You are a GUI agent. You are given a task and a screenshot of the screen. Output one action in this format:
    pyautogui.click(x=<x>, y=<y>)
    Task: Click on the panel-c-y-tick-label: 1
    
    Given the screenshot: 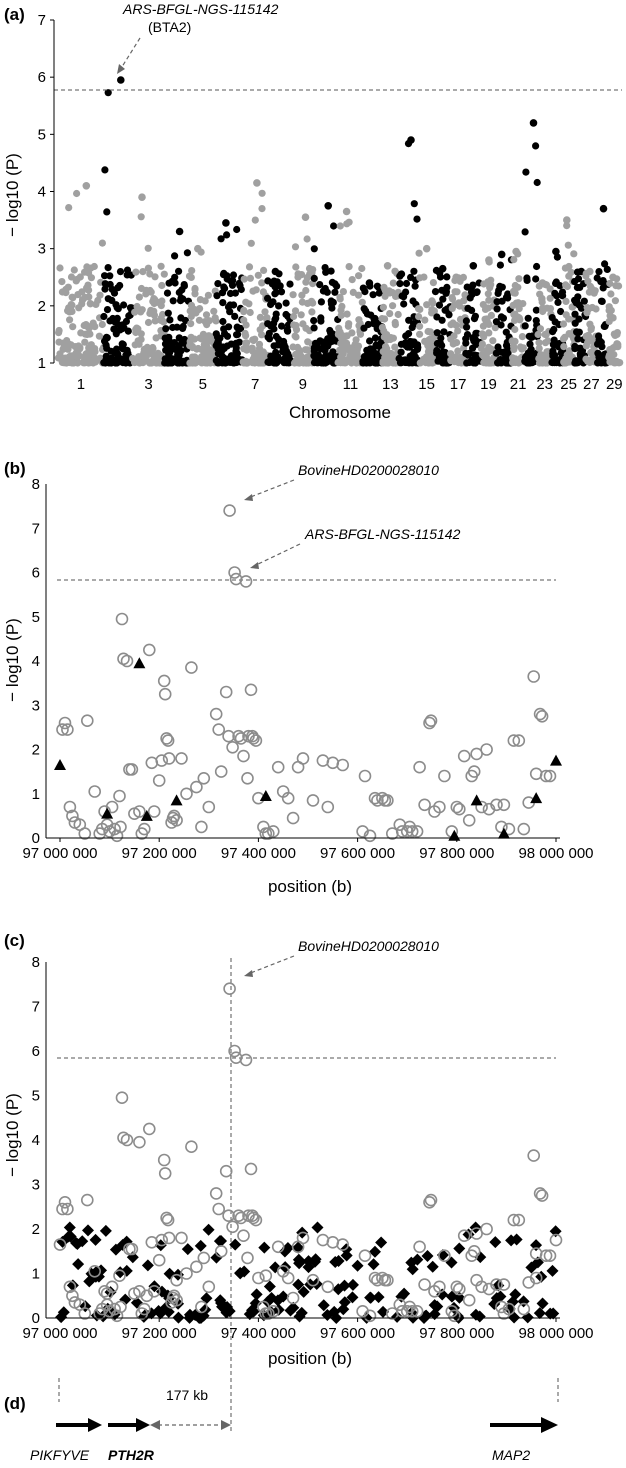 What is the action you would take?
    pyautogui.click(x=36, y=1274)
    